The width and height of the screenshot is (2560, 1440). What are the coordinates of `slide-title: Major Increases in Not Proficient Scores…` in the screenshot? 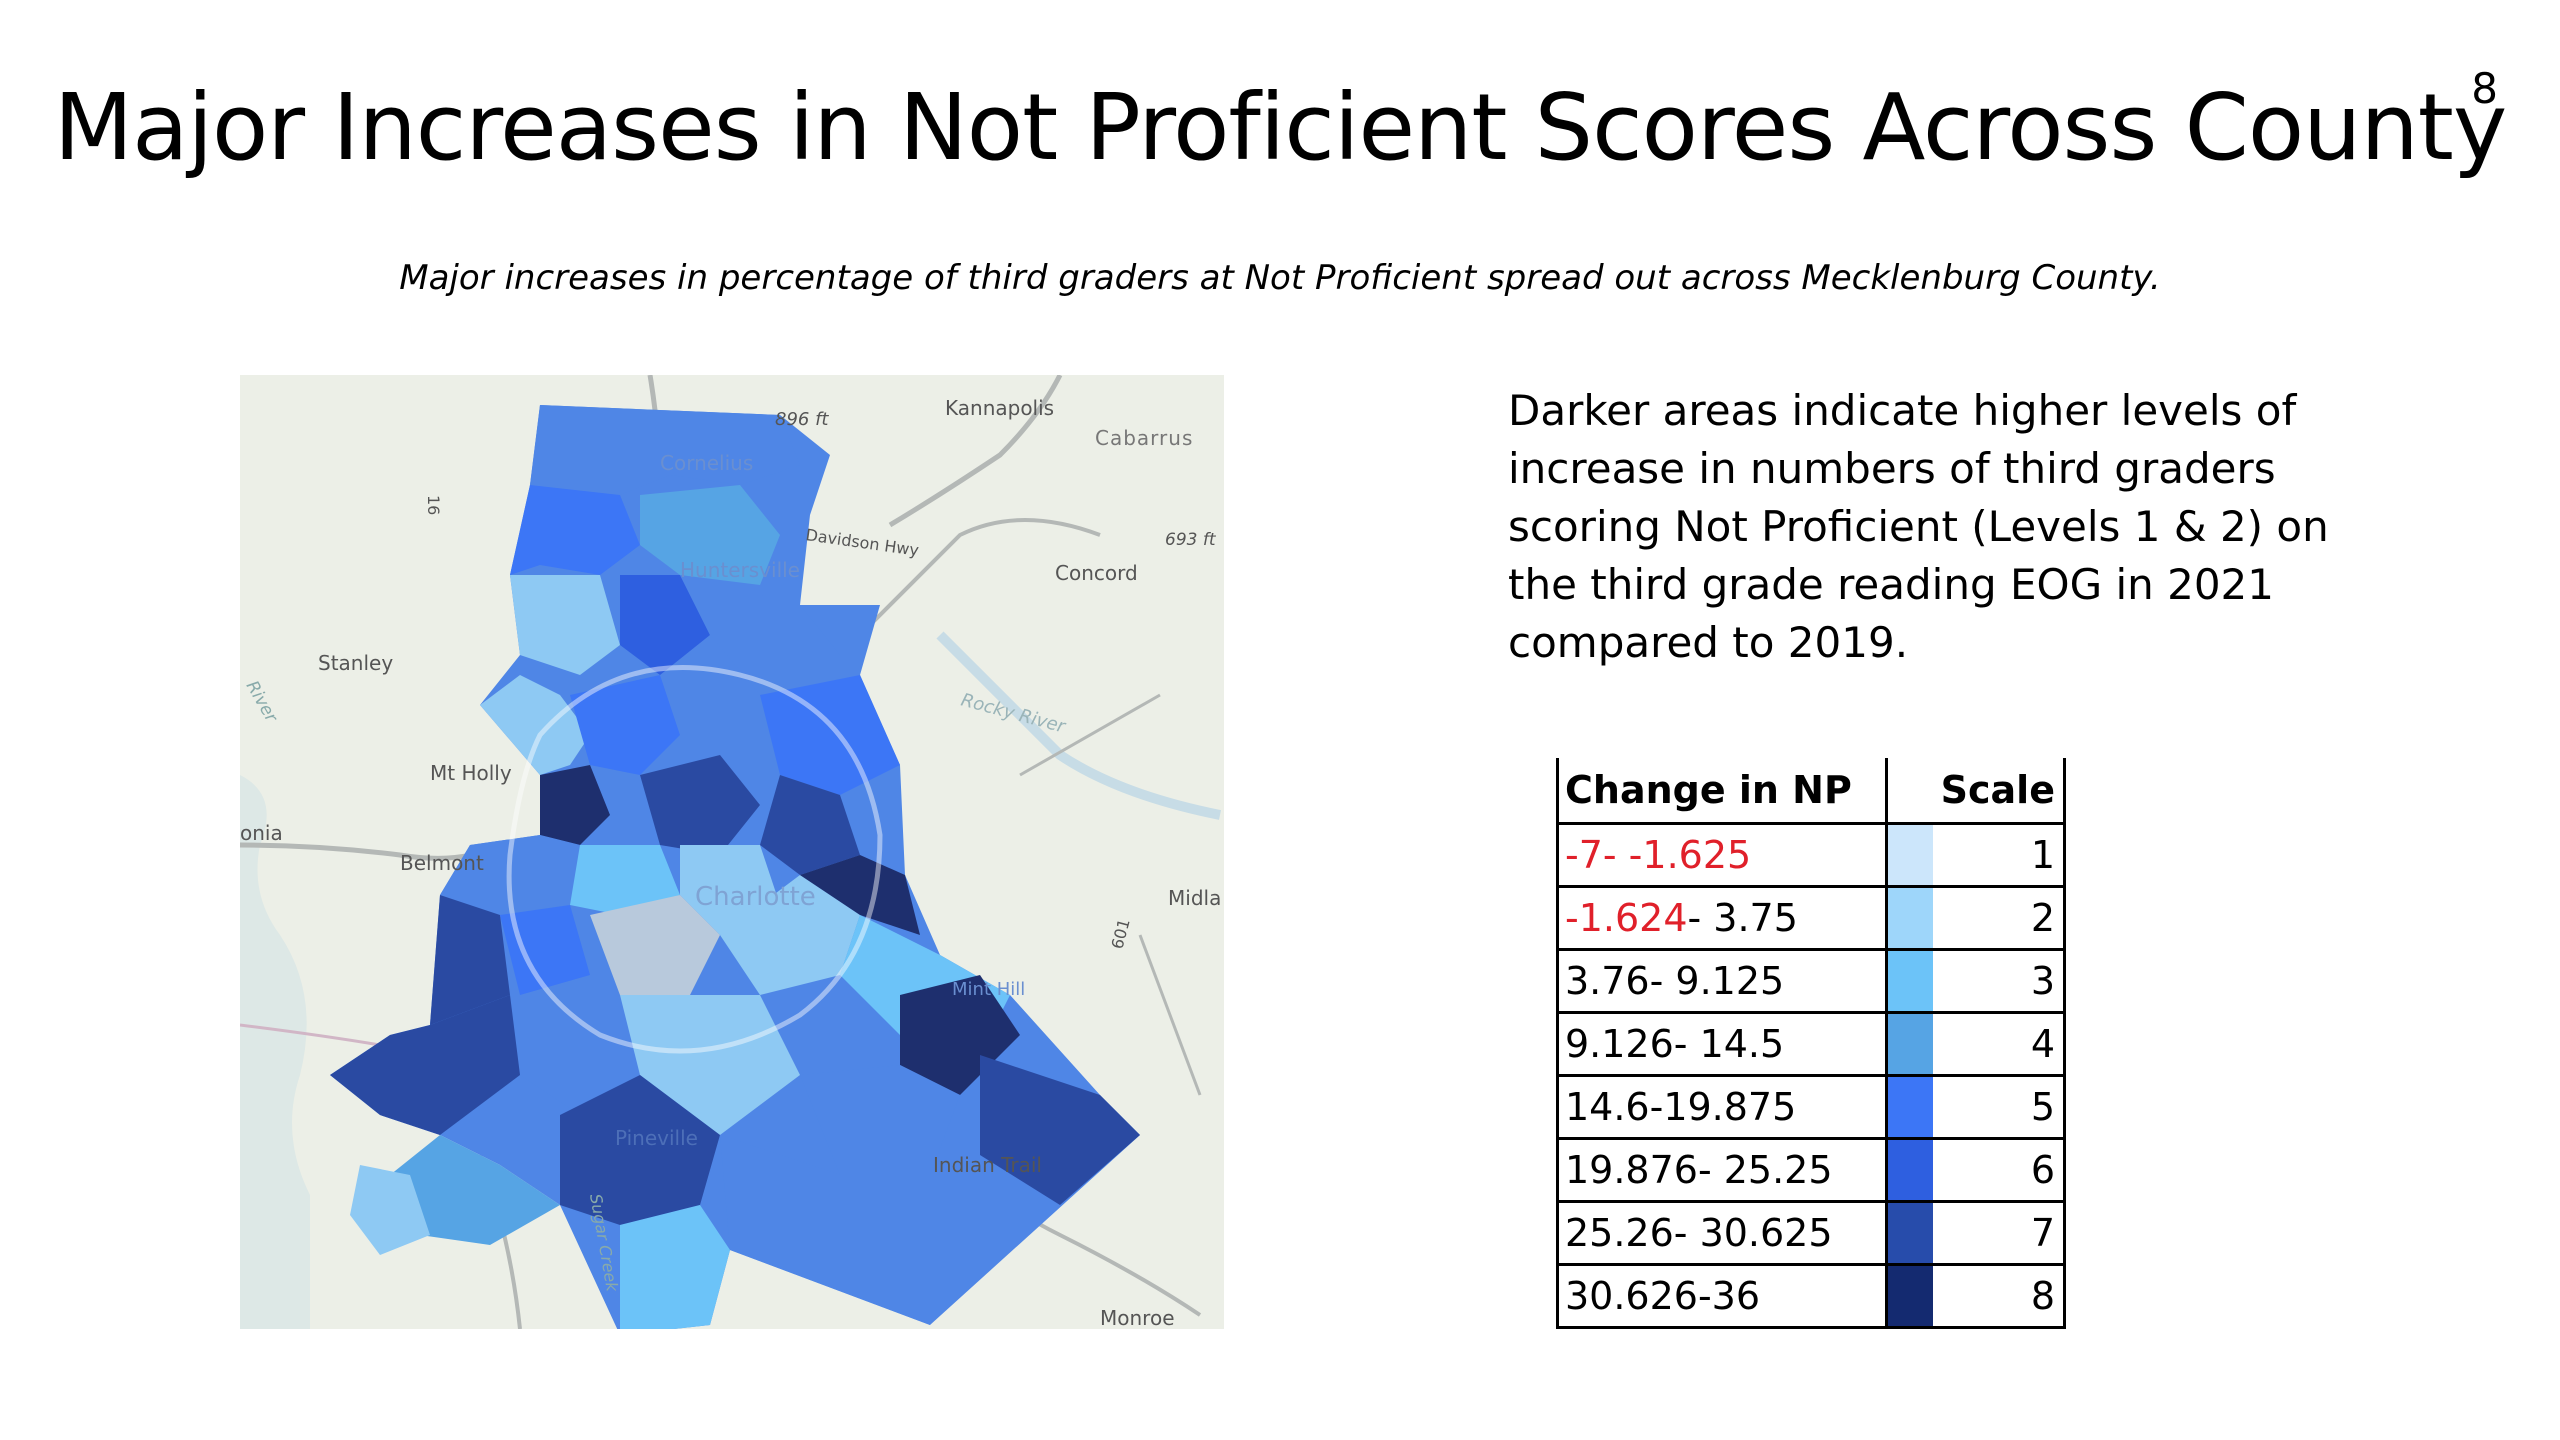 It's located at (1280, 127).